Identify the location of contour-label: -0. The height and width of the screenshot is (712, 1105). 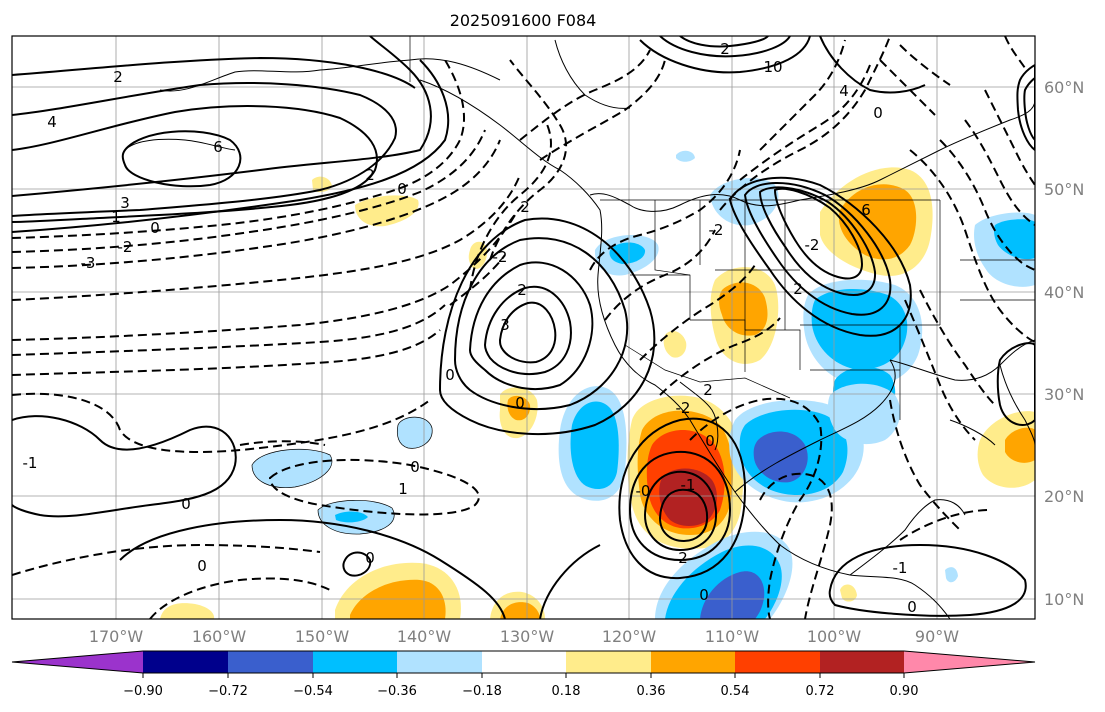
(643, 491).